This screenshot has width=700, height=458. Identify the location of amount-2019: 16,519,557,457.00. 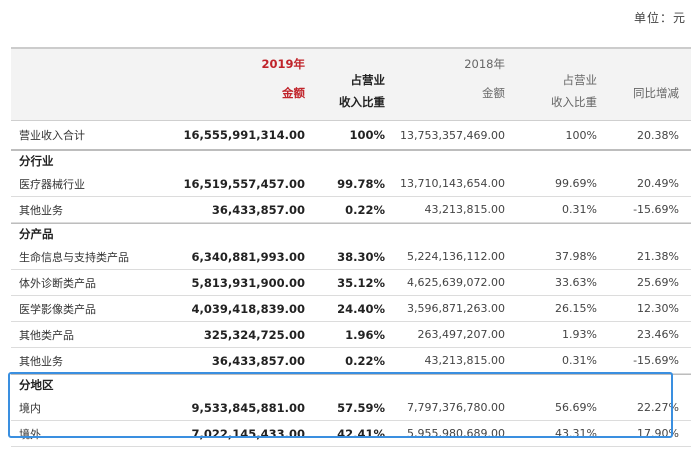
(244, 183).